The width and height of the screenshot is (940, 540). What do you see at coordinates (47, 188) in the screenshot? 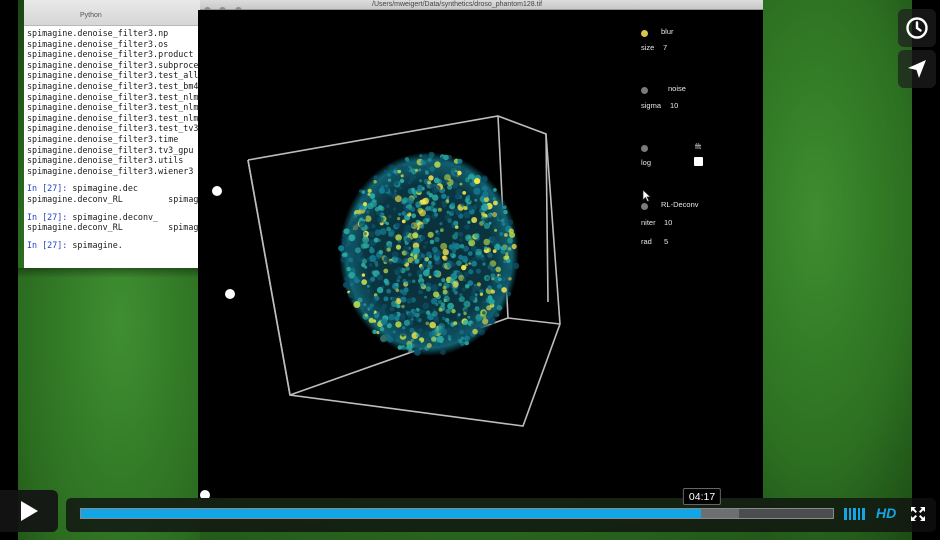
I see `terminal-prompt: In [27]:` at bounding box center [47, 188].